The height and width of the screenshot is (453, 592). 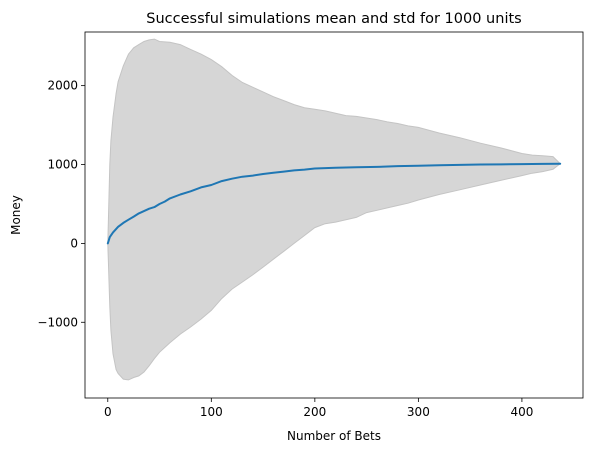 I want to click on x-tick-label: 200, so click(x=314, y=412).